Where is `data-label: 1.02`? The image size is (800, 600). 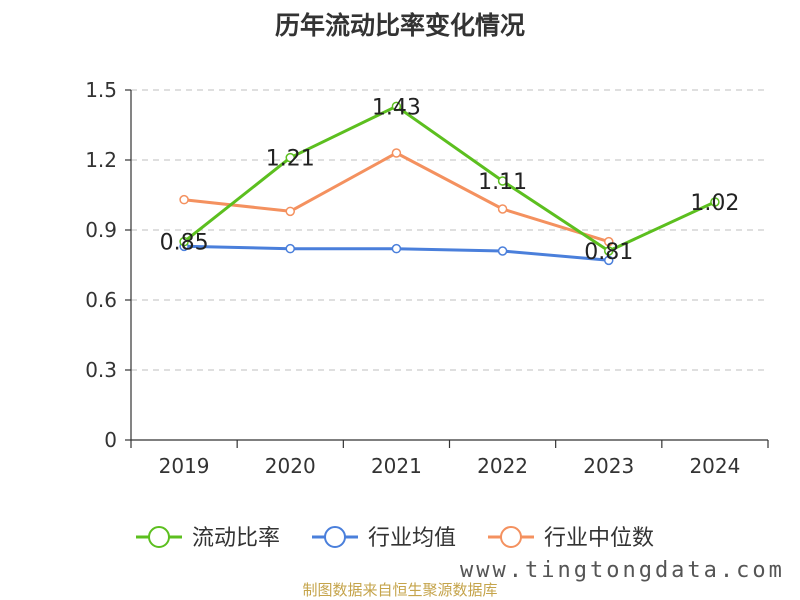 data-label: 1.02 is located at coordinates (714, 203).